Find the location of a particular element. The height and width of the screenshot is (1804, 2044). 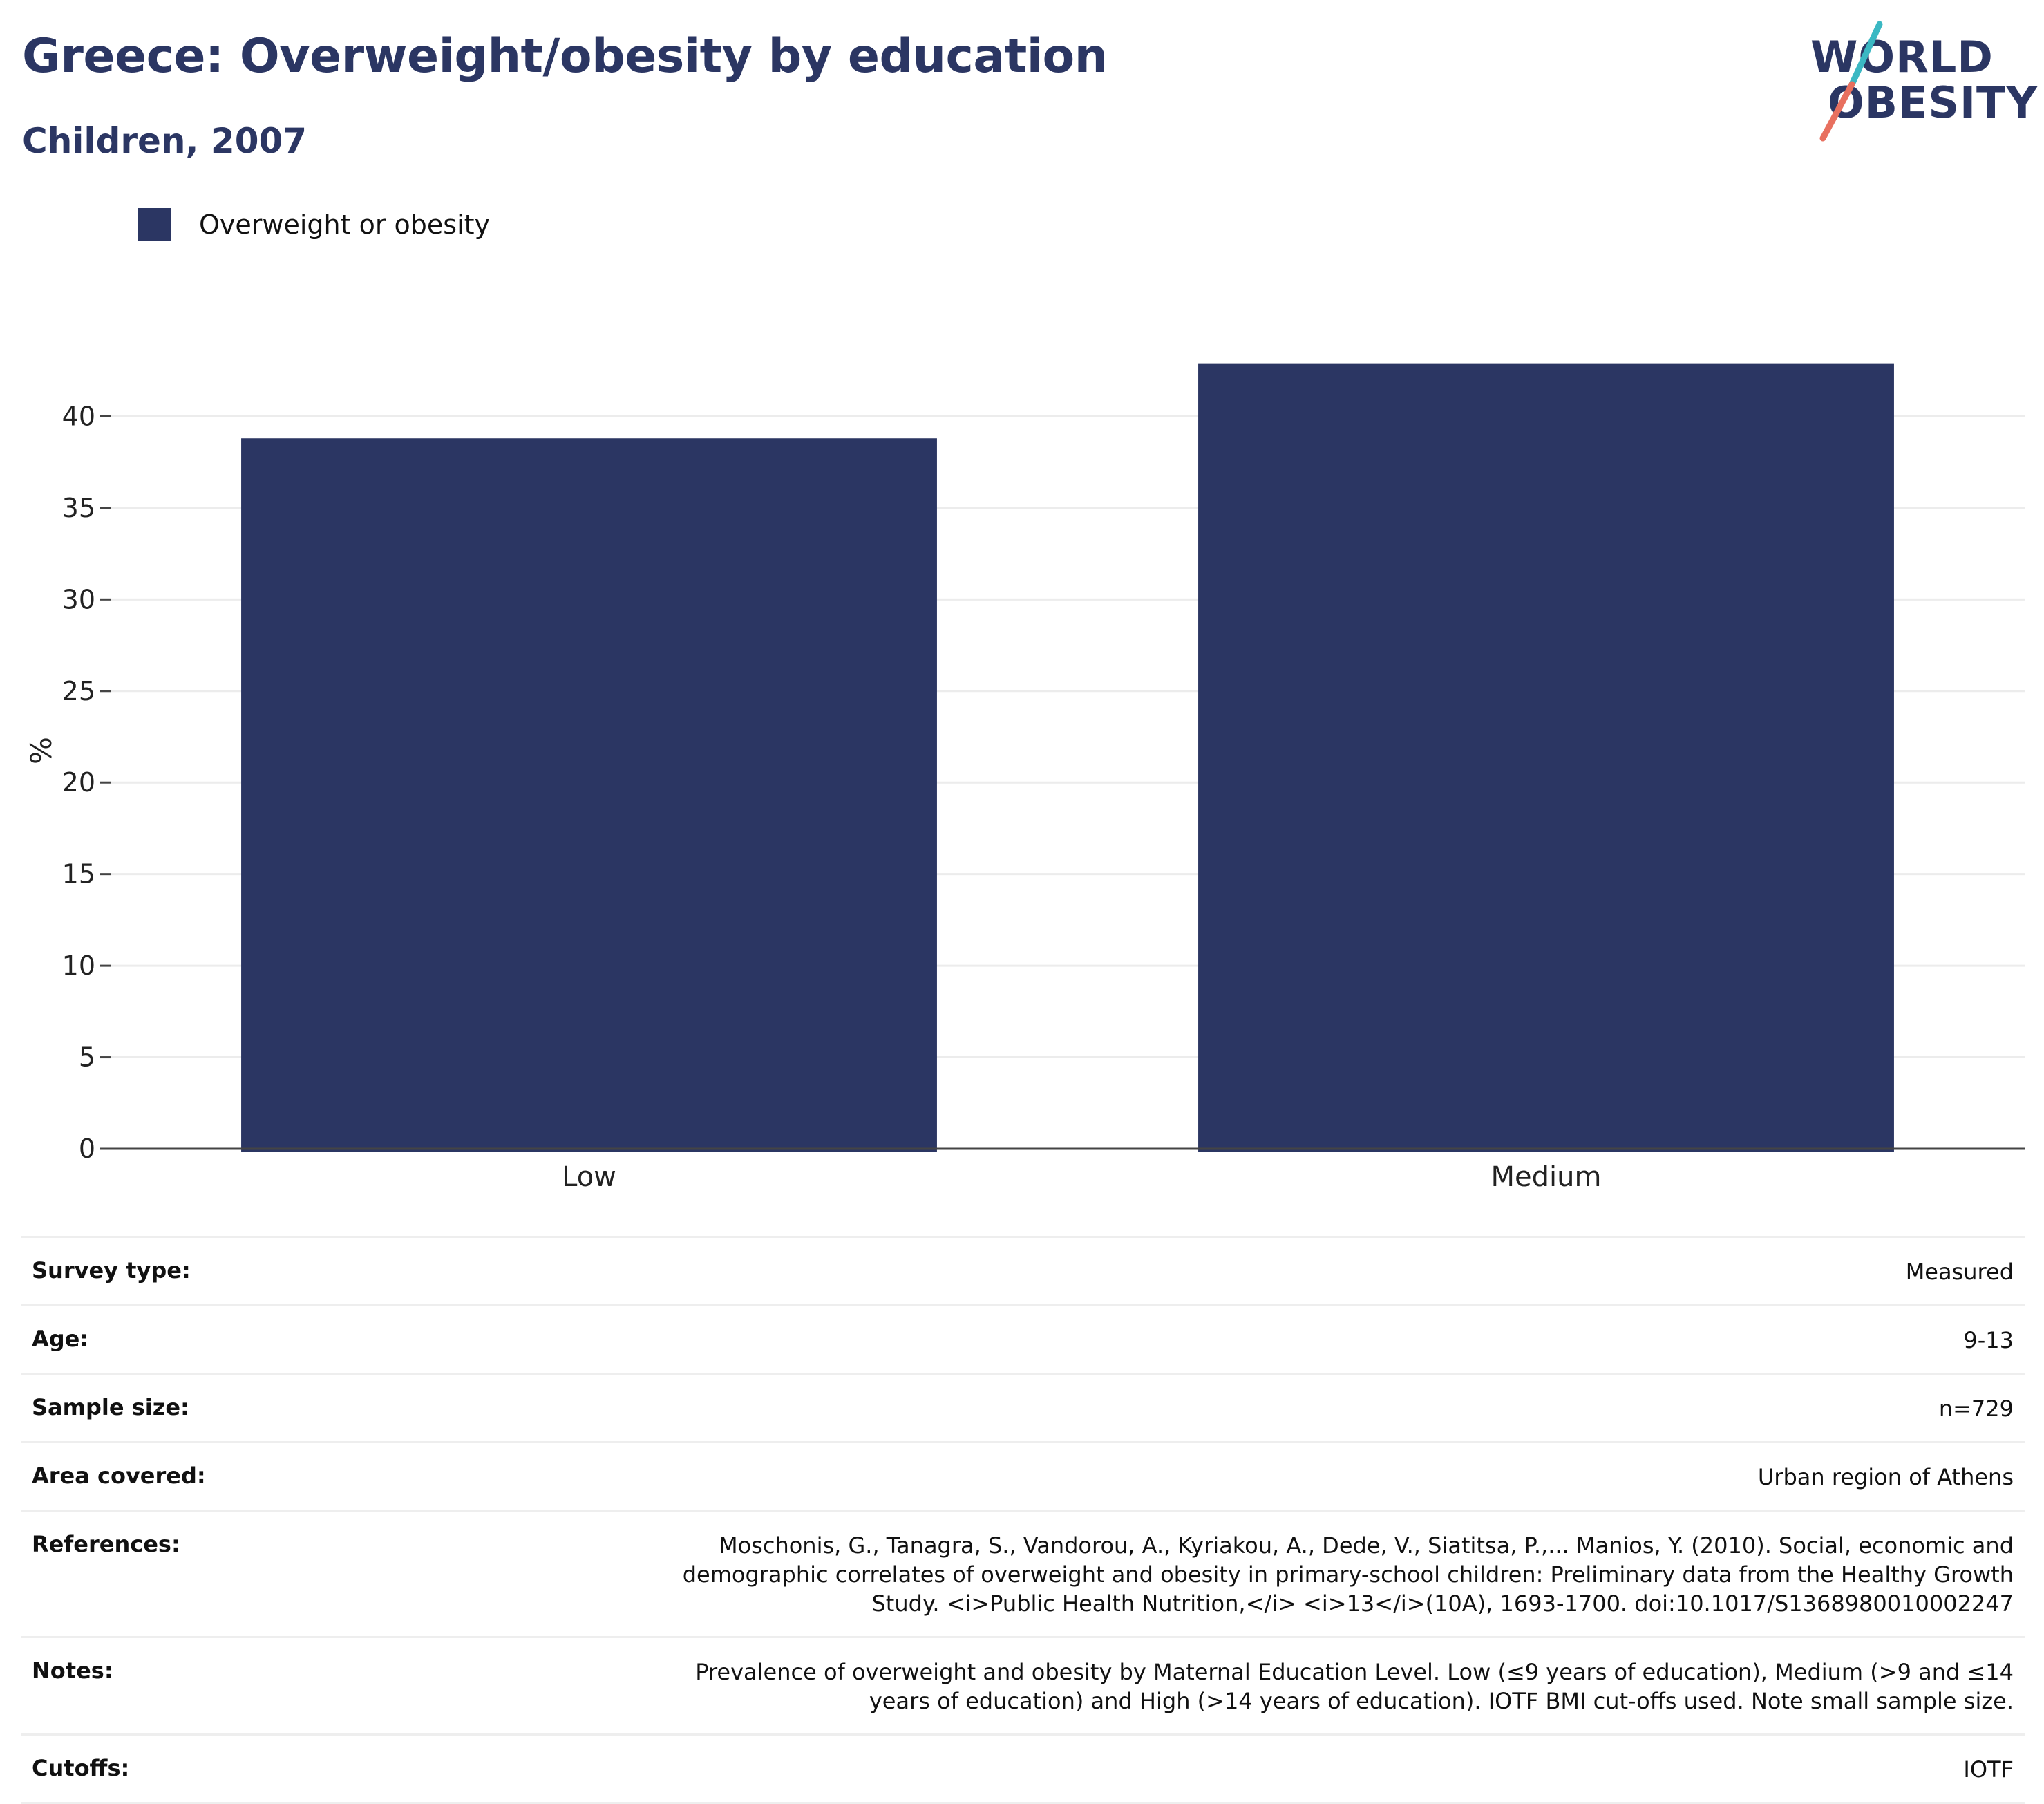

legend-swatch is located at coordinates (154, 225).